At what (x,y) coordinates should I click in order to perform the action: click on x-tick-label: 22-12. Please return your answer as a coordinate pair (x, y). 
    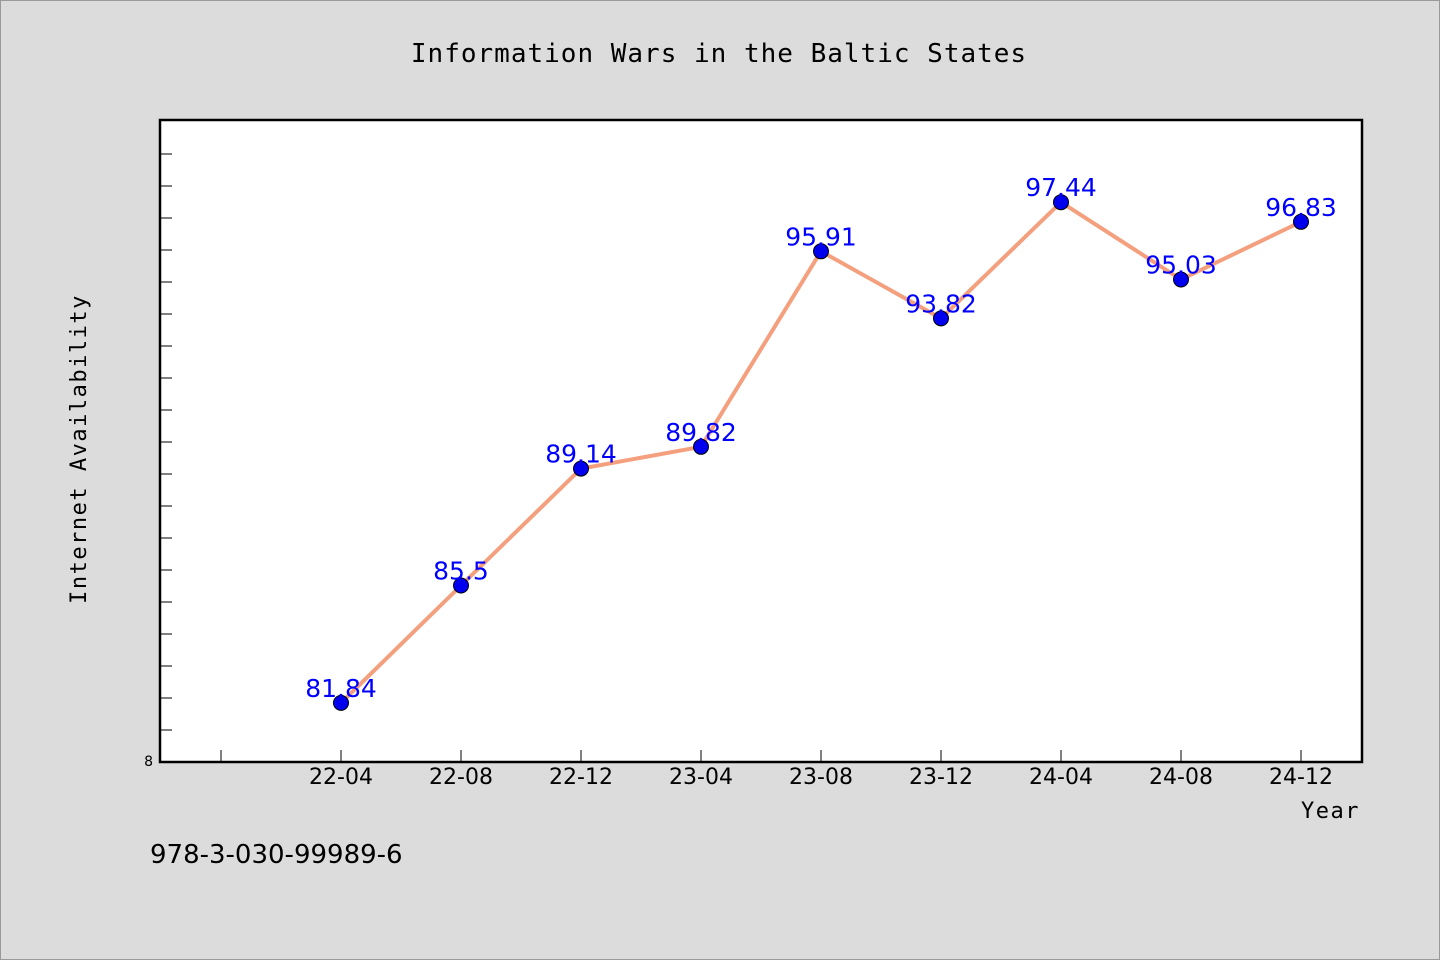
    Looking at the image, I should click on (581, 777).